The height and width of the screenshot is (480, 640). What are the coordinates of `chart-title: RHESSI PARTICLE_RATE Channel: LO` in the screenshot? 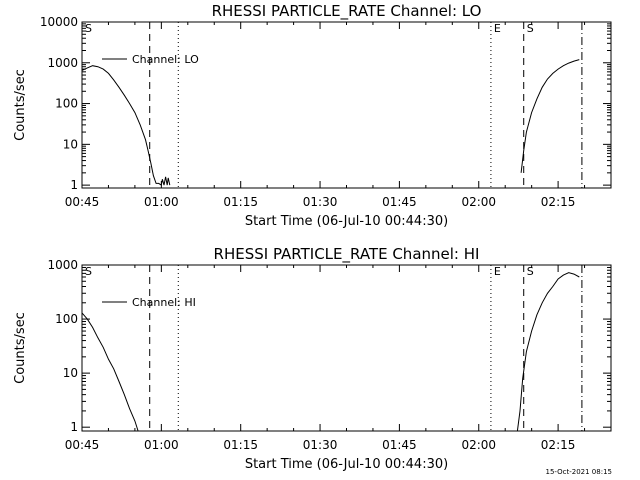 It's located at (347, 11).